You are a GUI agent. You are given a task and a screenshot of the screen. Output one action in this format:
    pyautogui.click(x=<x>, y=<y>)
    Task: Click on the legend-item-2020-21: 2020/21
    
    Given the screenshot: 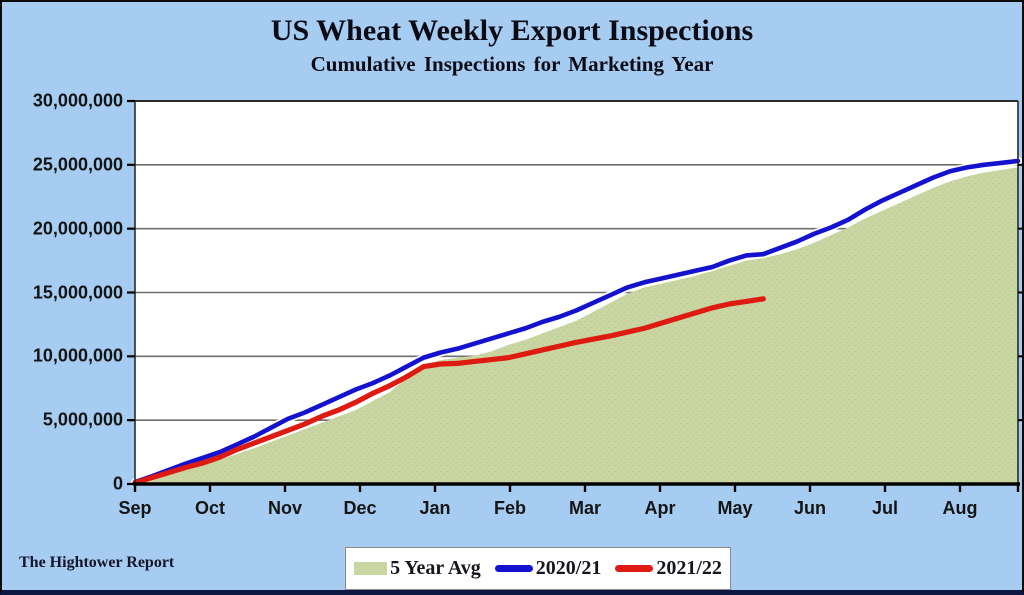 What is the action you would take?
    pyautogui.click(x=548, y=568)
    